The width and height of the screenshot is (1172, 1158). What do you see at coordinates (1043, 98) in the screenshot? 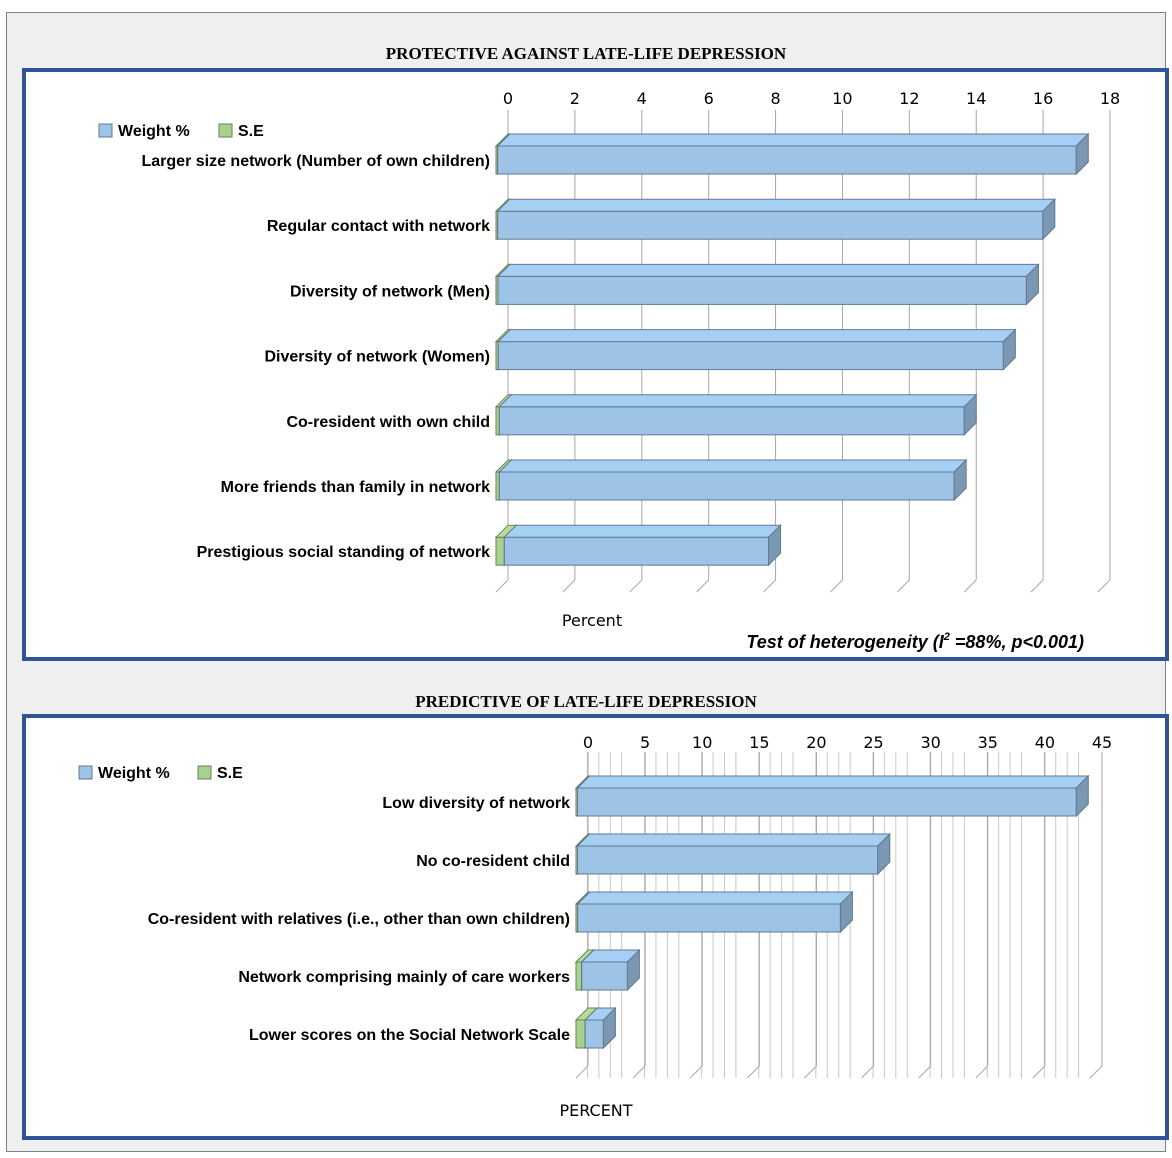
I see `x-tick-label: 16` at bounding box center [1043, 98].